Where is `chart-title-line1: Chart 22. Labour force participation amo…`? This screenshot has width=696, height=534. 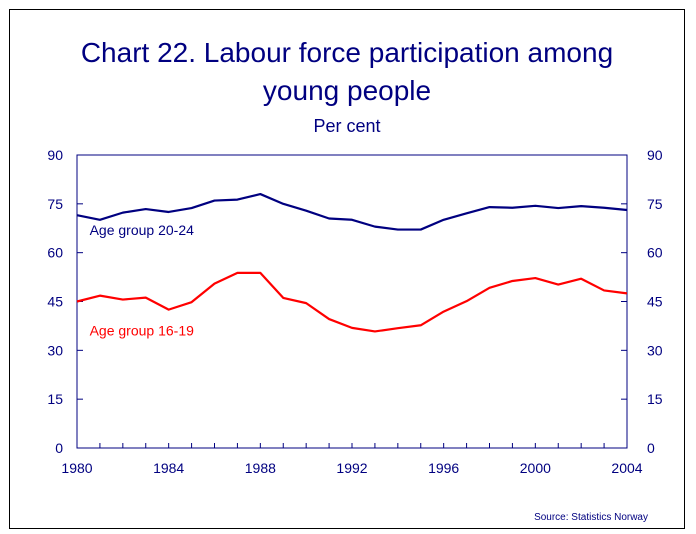 chart-title-line1: Chart 22. Labour force participation amo… is located at coordinates (347, 52).